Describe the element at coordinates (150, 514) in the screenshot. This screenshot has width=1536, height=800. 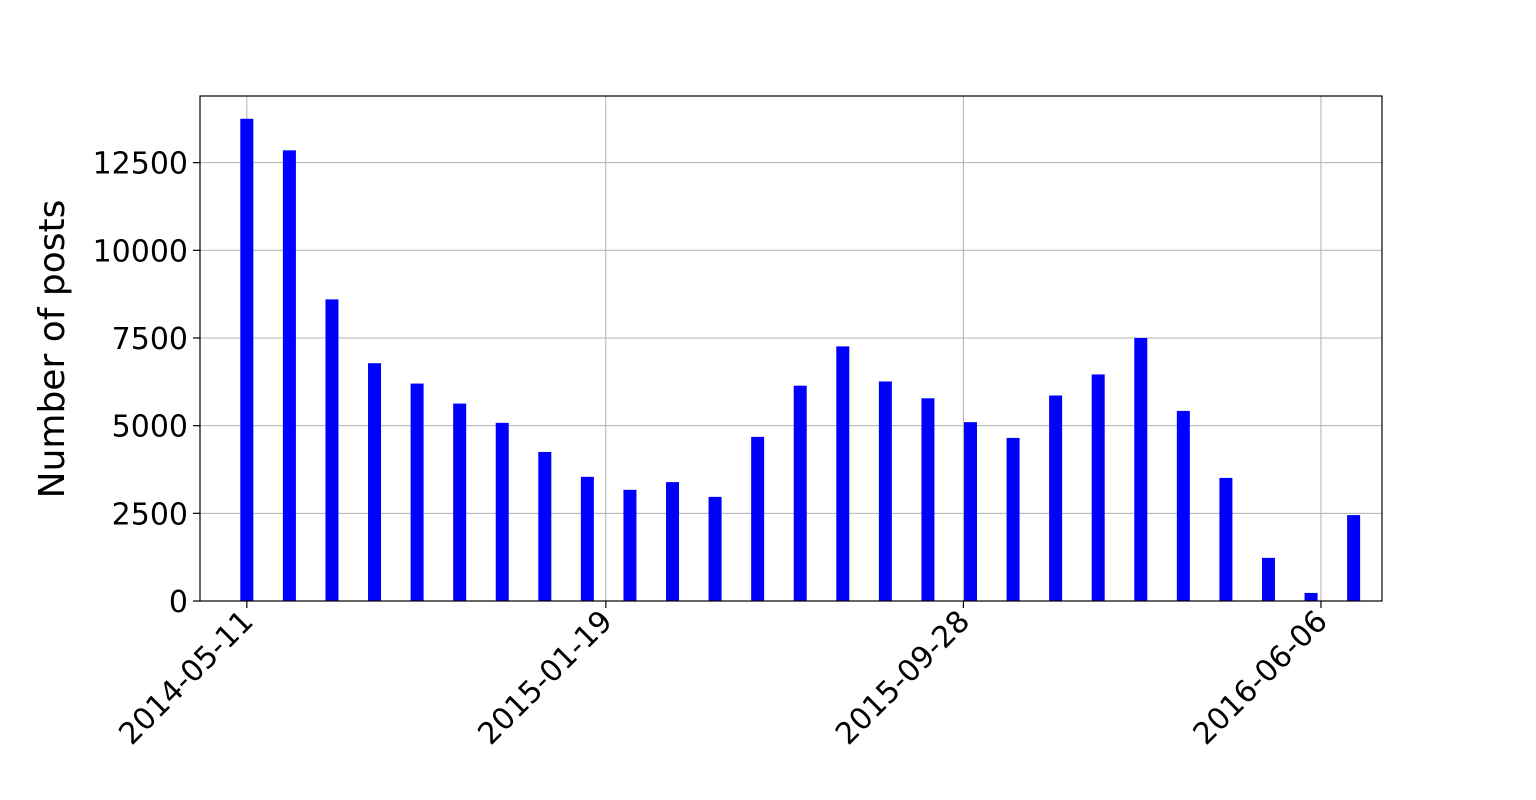
I see `y-tick-label: 2500` at that location.